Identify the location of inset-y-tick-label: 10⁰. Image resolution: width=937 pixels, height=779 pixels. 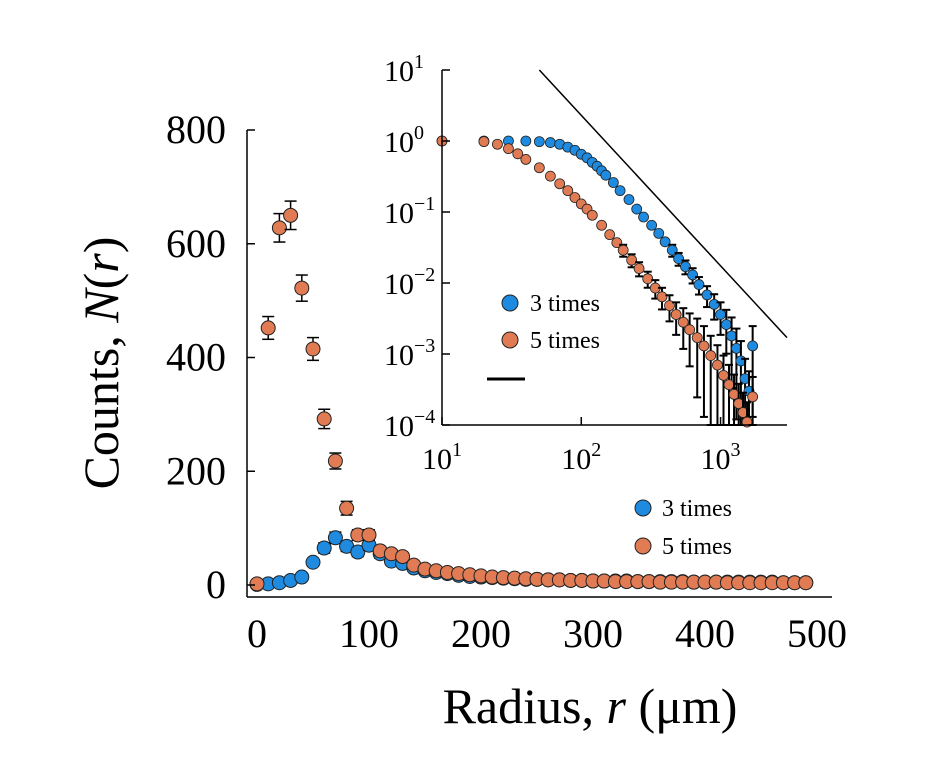
(404, 140).